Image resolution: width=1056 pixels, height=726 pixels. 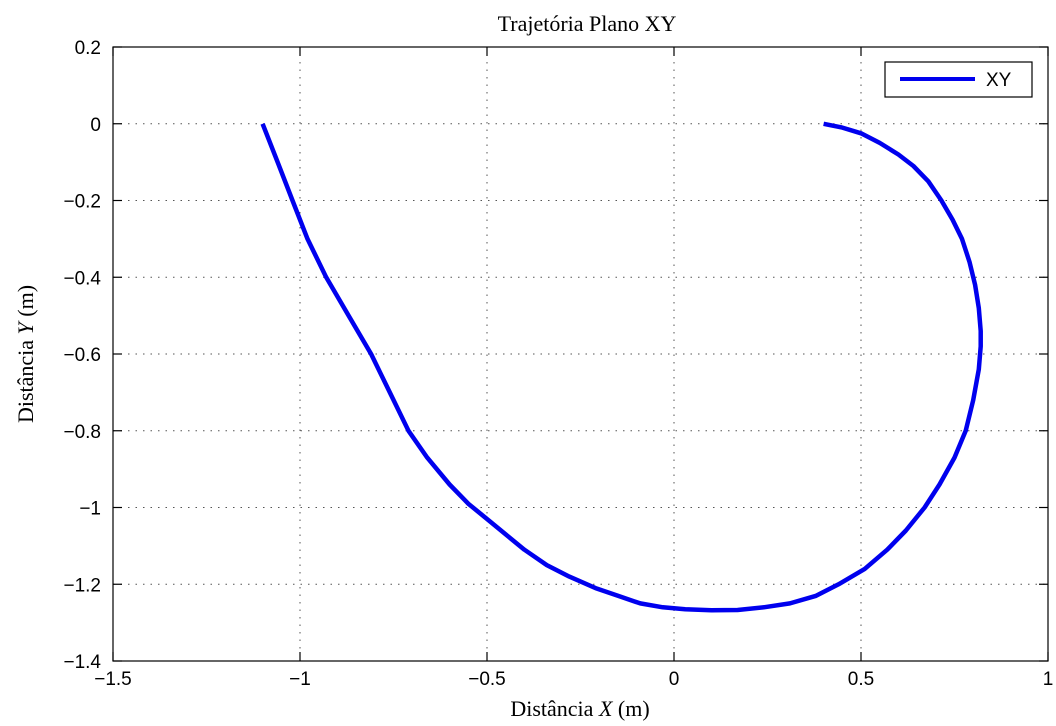 What do you see at coordinates (861, 679) in the screenshot?
I see `x-tick-label: 0.5` at bounding box center [861, 679].